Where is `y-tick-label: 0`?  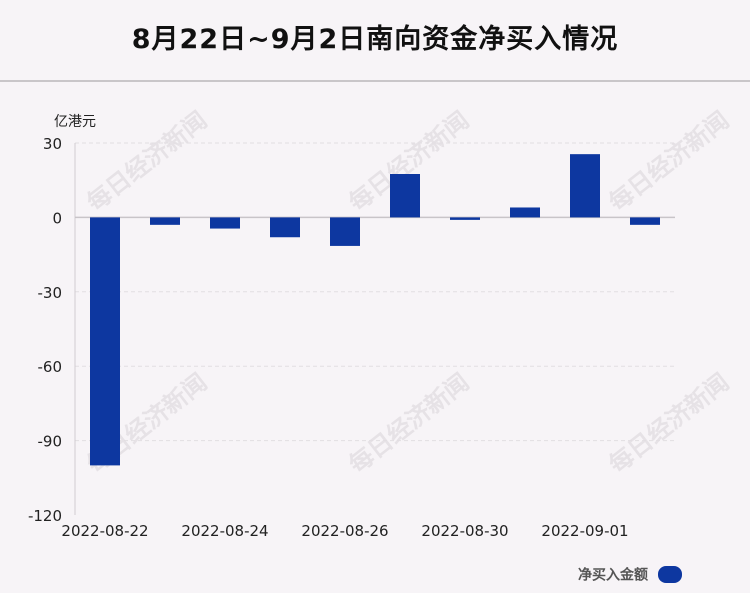
y-tick-label: 0 is located at coordinates (57, 218).